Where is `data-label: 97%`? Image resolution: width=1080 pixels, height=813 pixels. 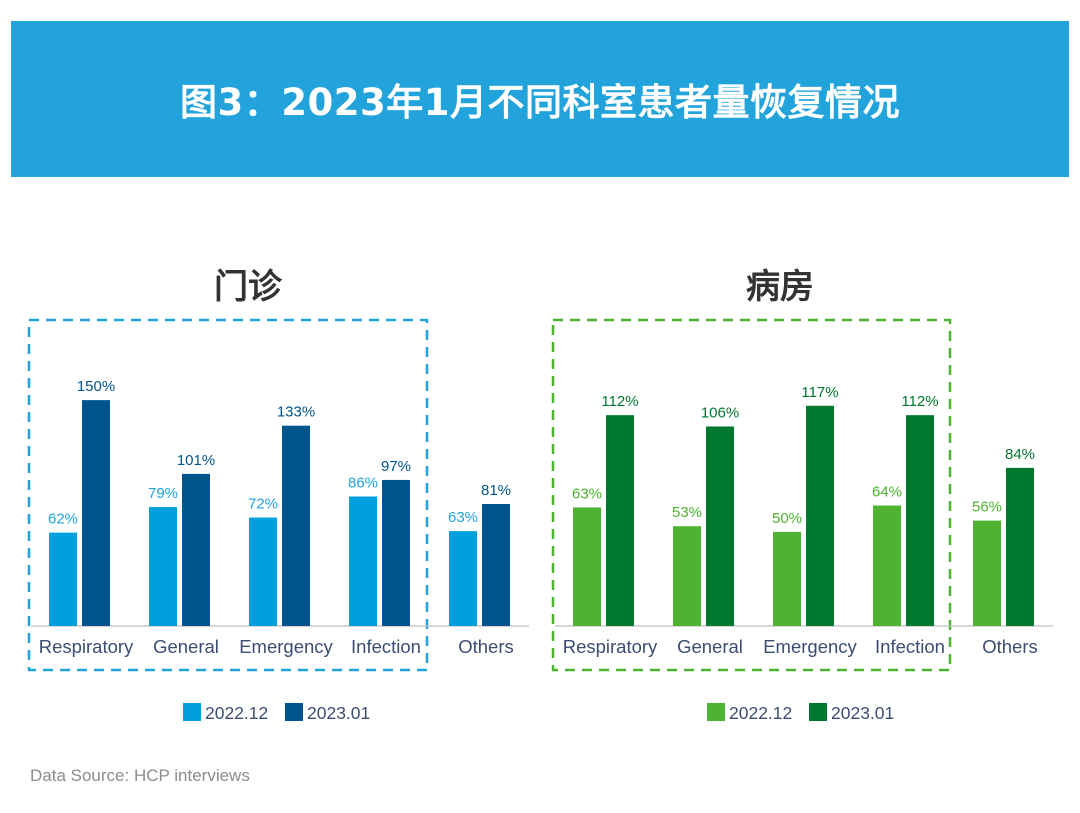 data-label: 97% is located at coordinates (396, 466).